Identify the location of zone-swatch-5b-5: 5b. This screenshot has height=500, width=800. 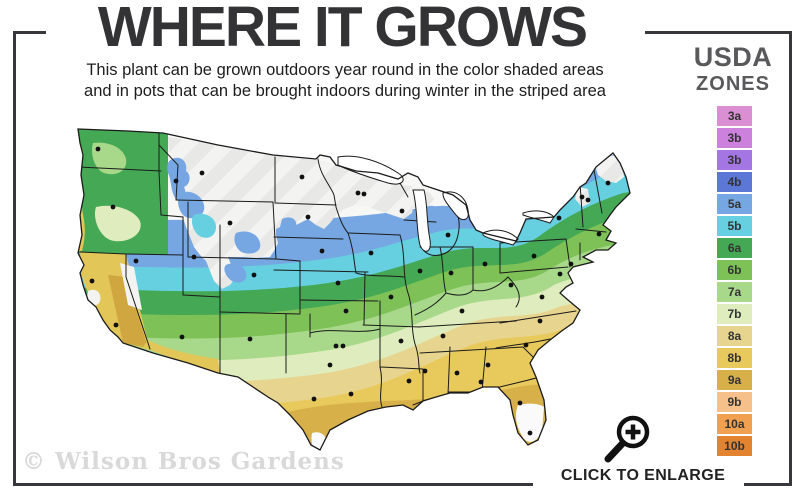
(734, 226).